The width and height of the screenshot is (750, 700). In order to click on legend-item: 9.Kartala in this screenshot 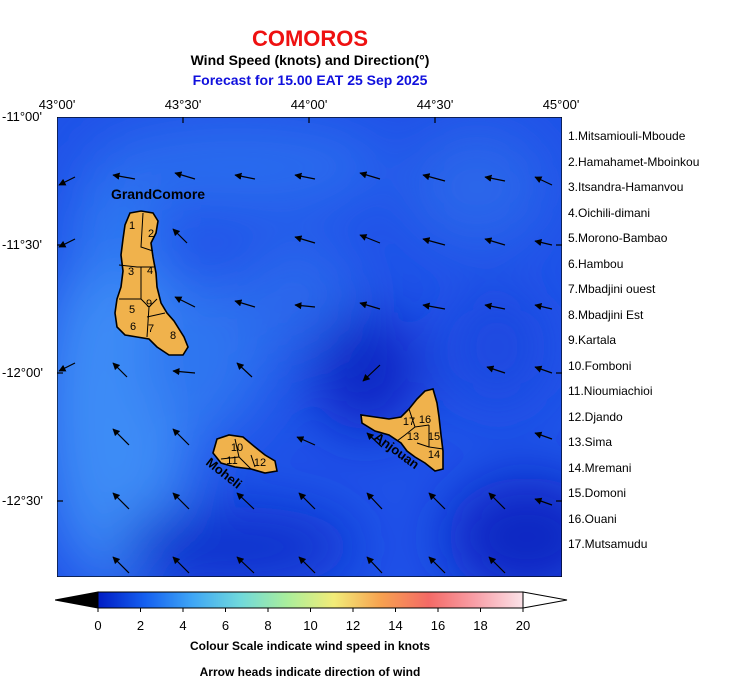, I will do `click(592, 340)`.